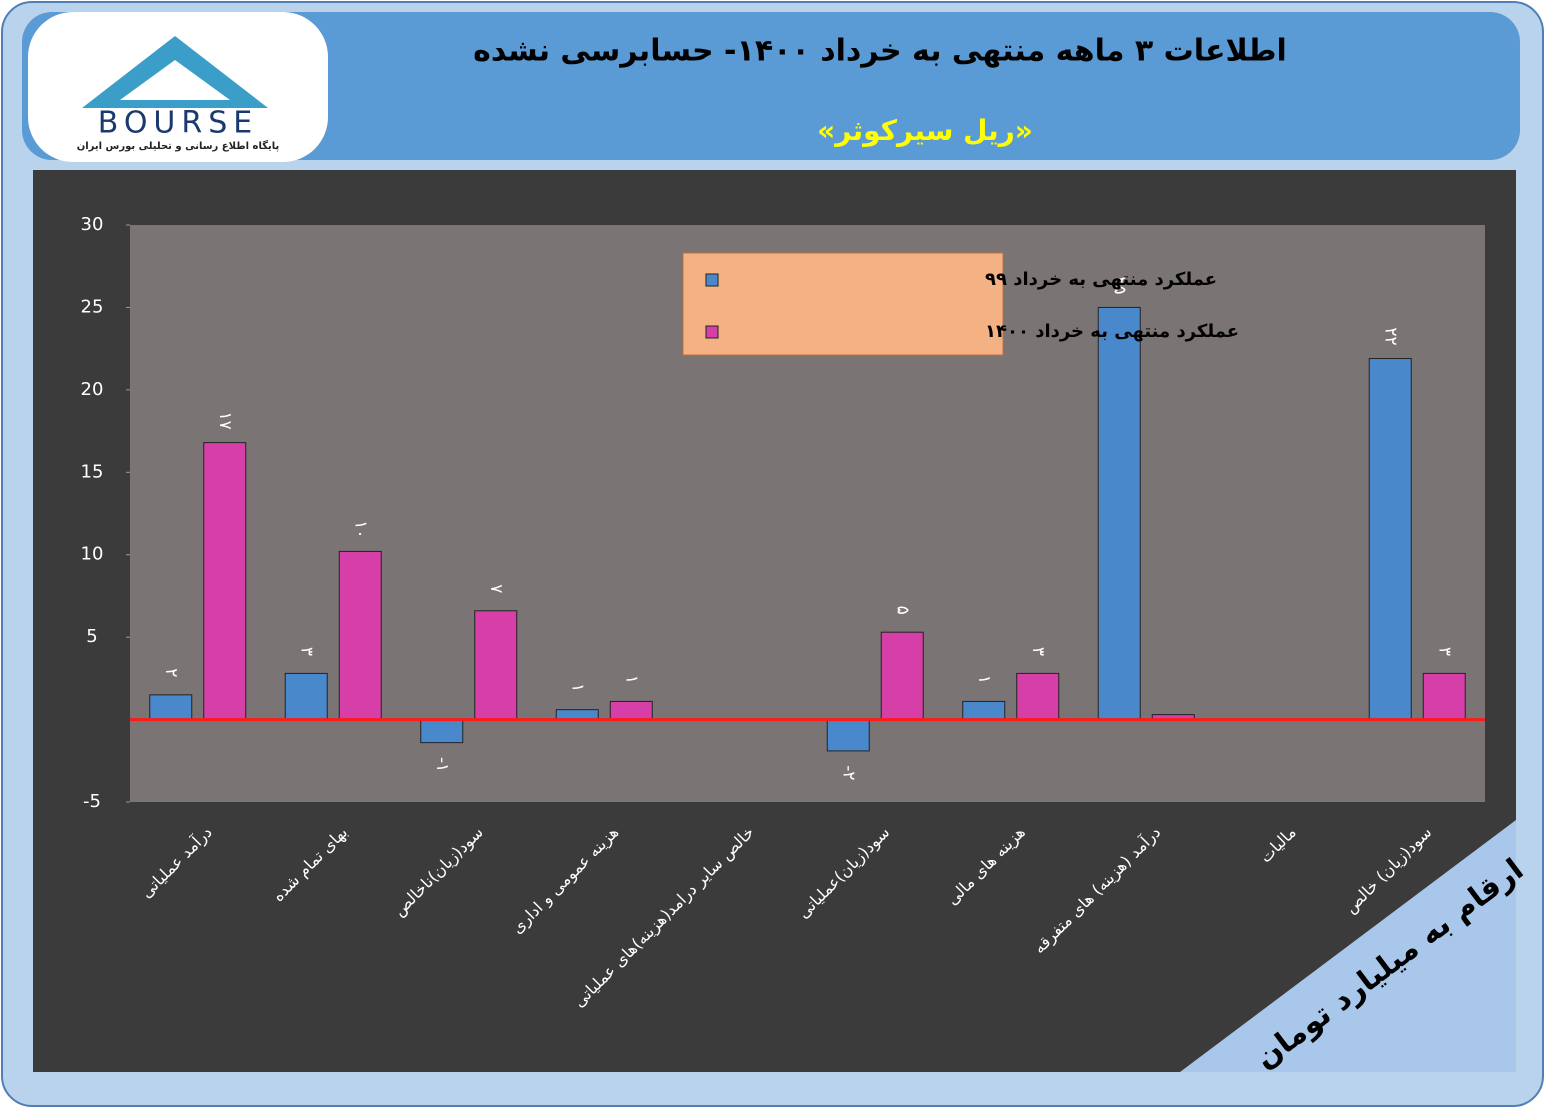 This screenshot has height=1114, width=1547. I want to click on y-tick-label: 10, so click(92, 554).